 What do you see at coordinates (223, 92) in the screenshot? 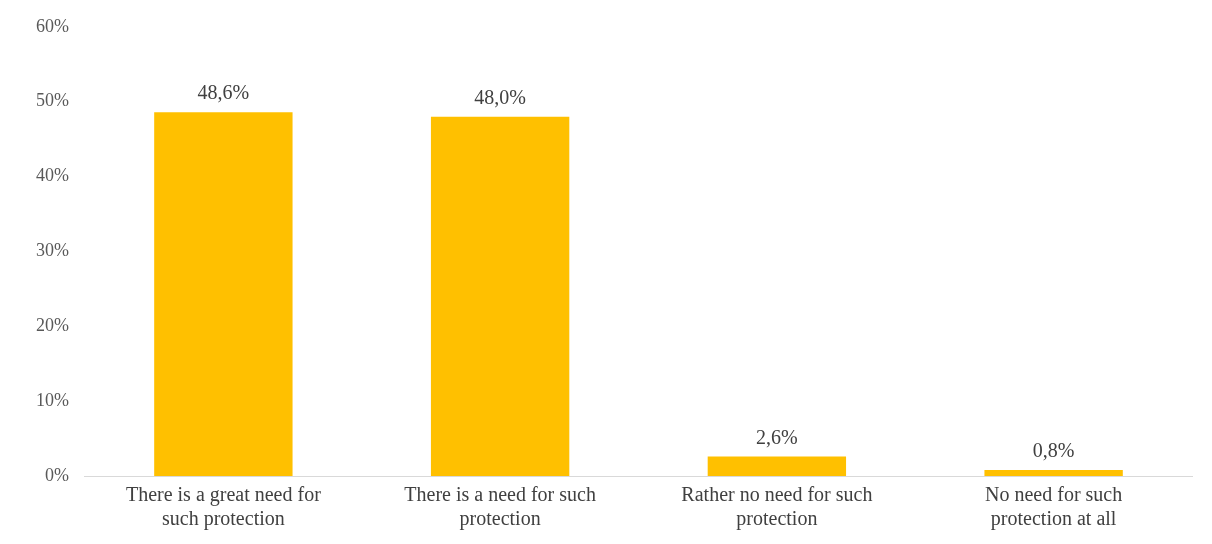
I see `data-label: 48,6%` at bounding box center [223, 92].